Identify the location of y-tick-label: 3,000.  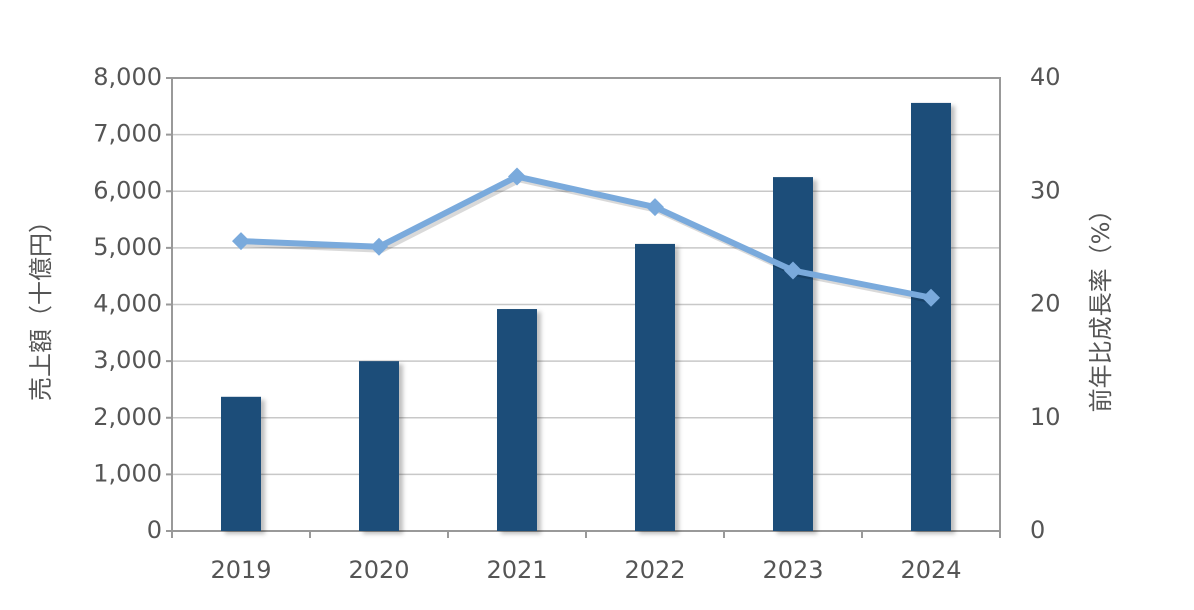
(127, 360).